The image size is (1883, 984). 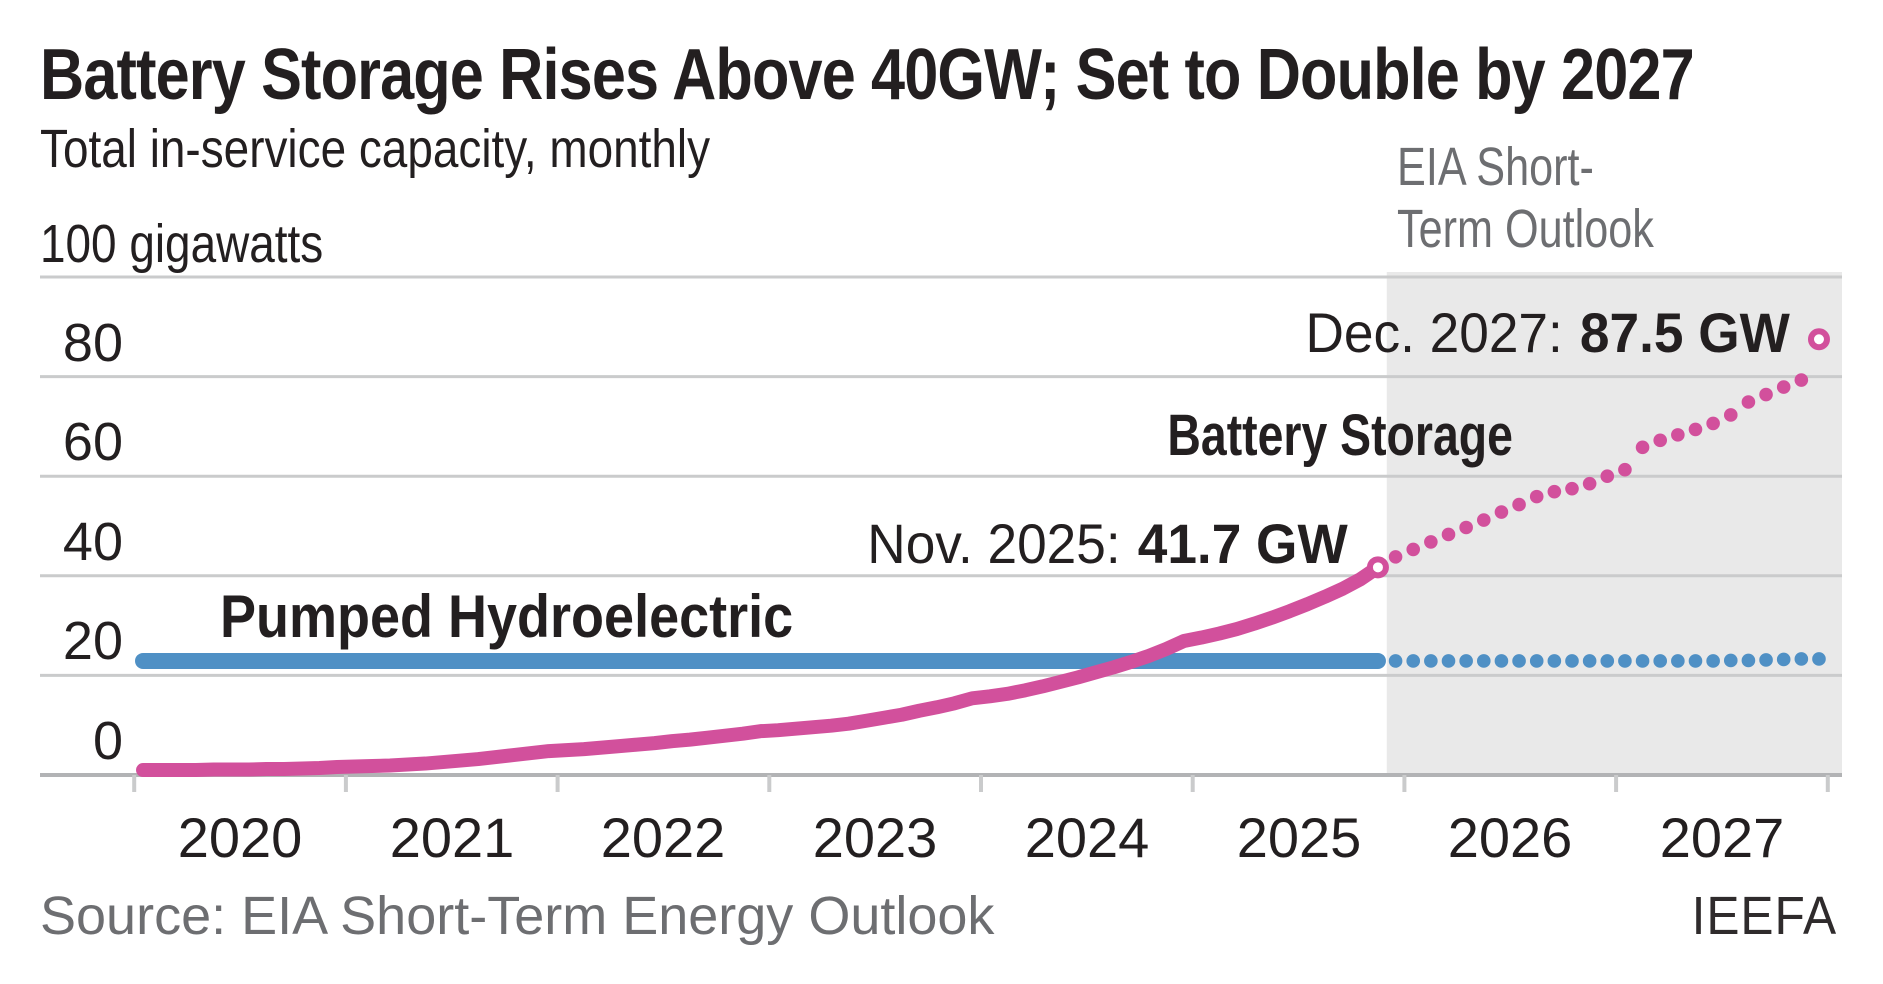 I want to click on callout-nov-2025-date: Nov. 2025:, so click(x=994, y=543).